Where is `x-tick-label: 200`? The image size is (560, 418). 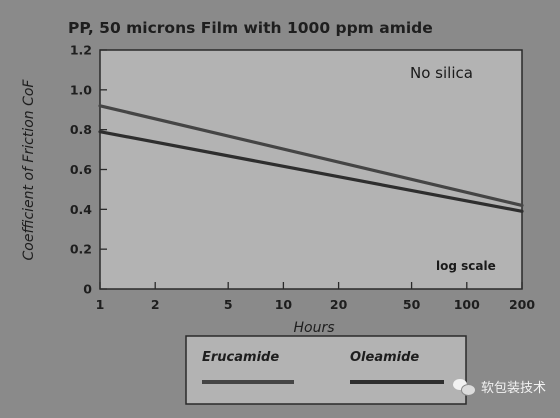 x-tick-label: 200 is located at coordinates (522, 304).